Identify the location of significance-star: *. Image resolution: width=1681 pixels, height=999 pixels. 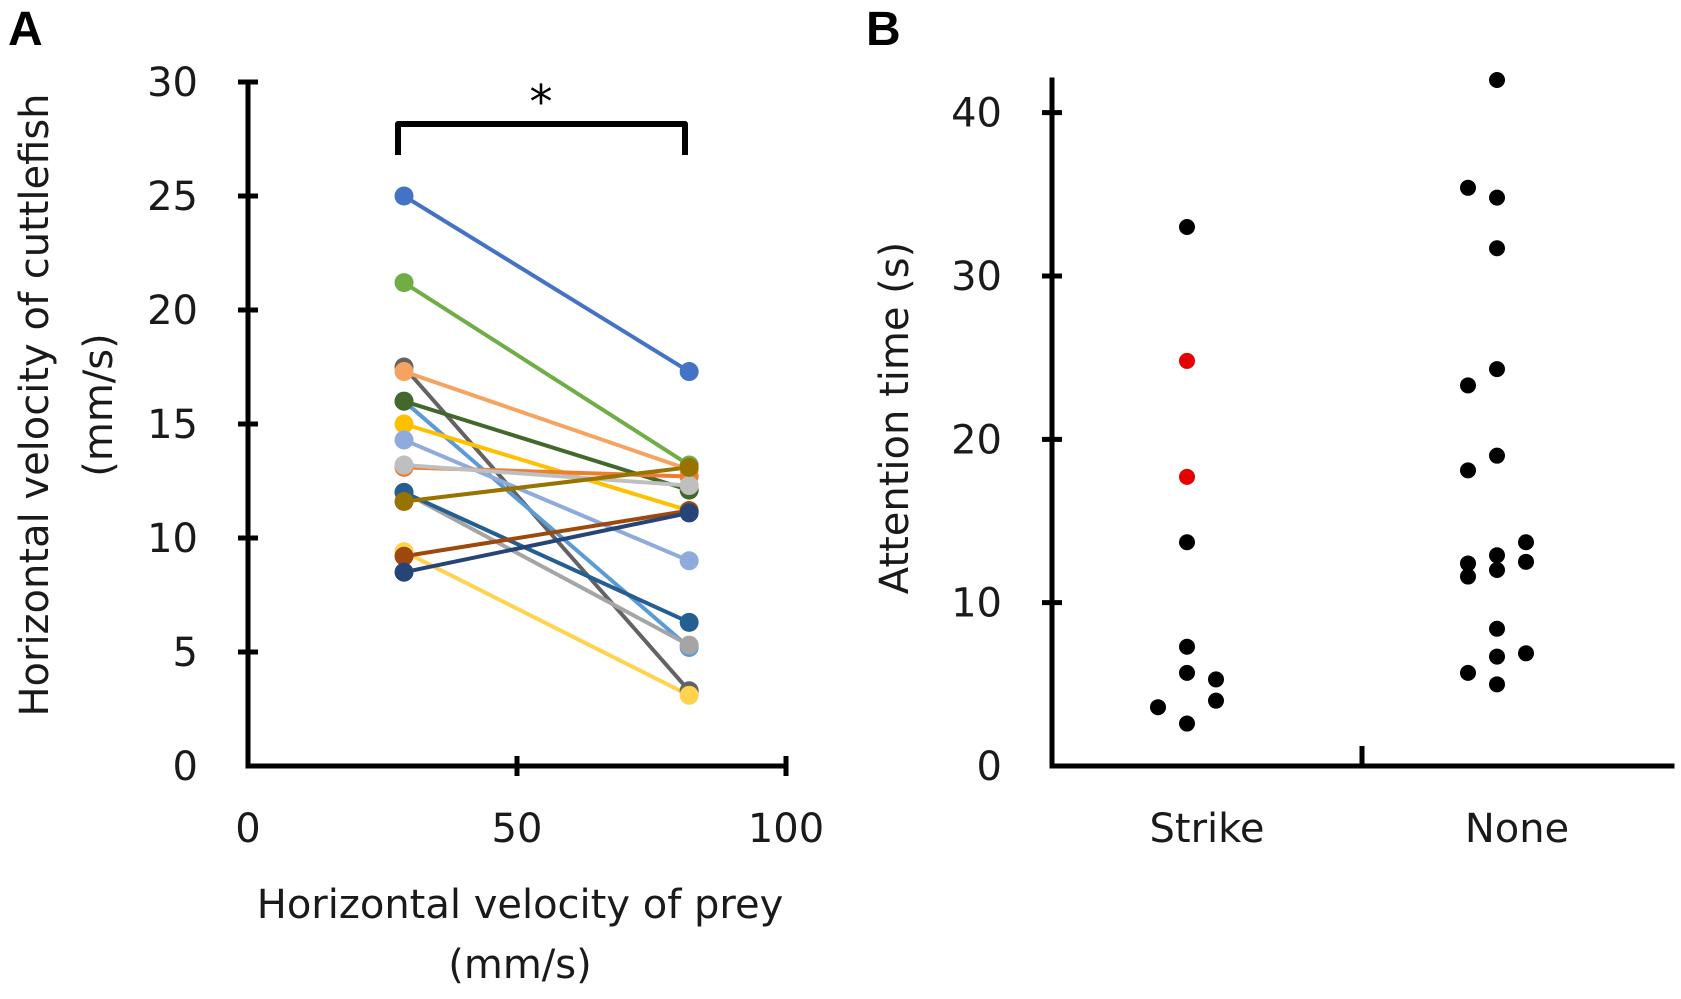
(541, 102).